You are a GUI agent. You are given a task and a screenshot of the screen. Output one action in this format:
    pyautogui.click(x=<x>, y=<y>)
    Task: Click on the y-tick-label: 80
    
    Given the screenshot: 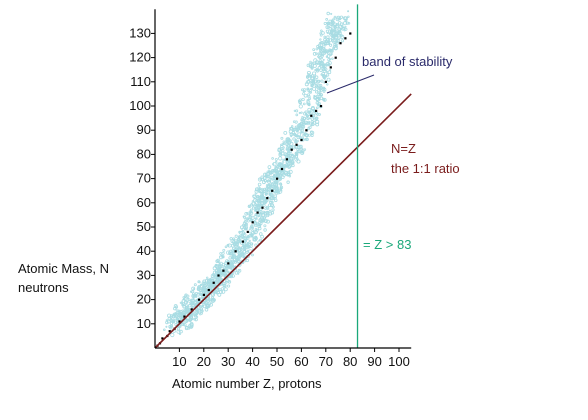 What is the action you would take?
    pyautogui.click(x=144, y=153)
    